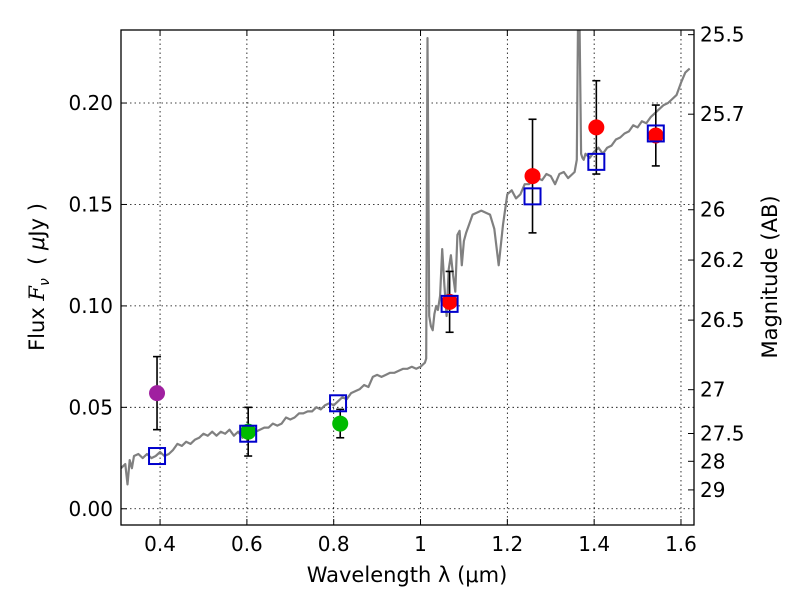 This screenshot has width=800, height=600. I want to click on y-tick-label: 0.20, so click(90, 103).